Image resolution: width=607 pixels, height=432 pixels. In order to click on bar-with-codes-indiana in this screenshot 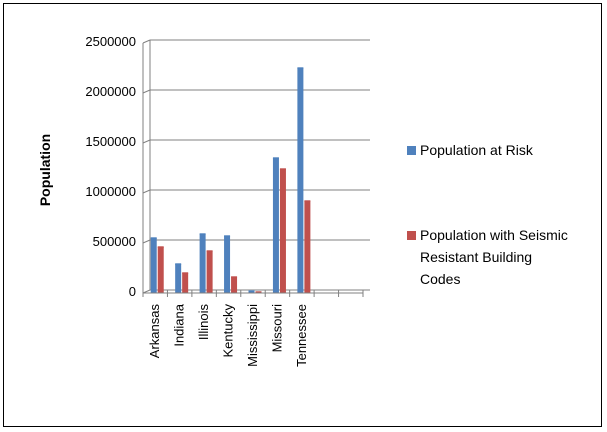, I will do `click(185, 283)`.